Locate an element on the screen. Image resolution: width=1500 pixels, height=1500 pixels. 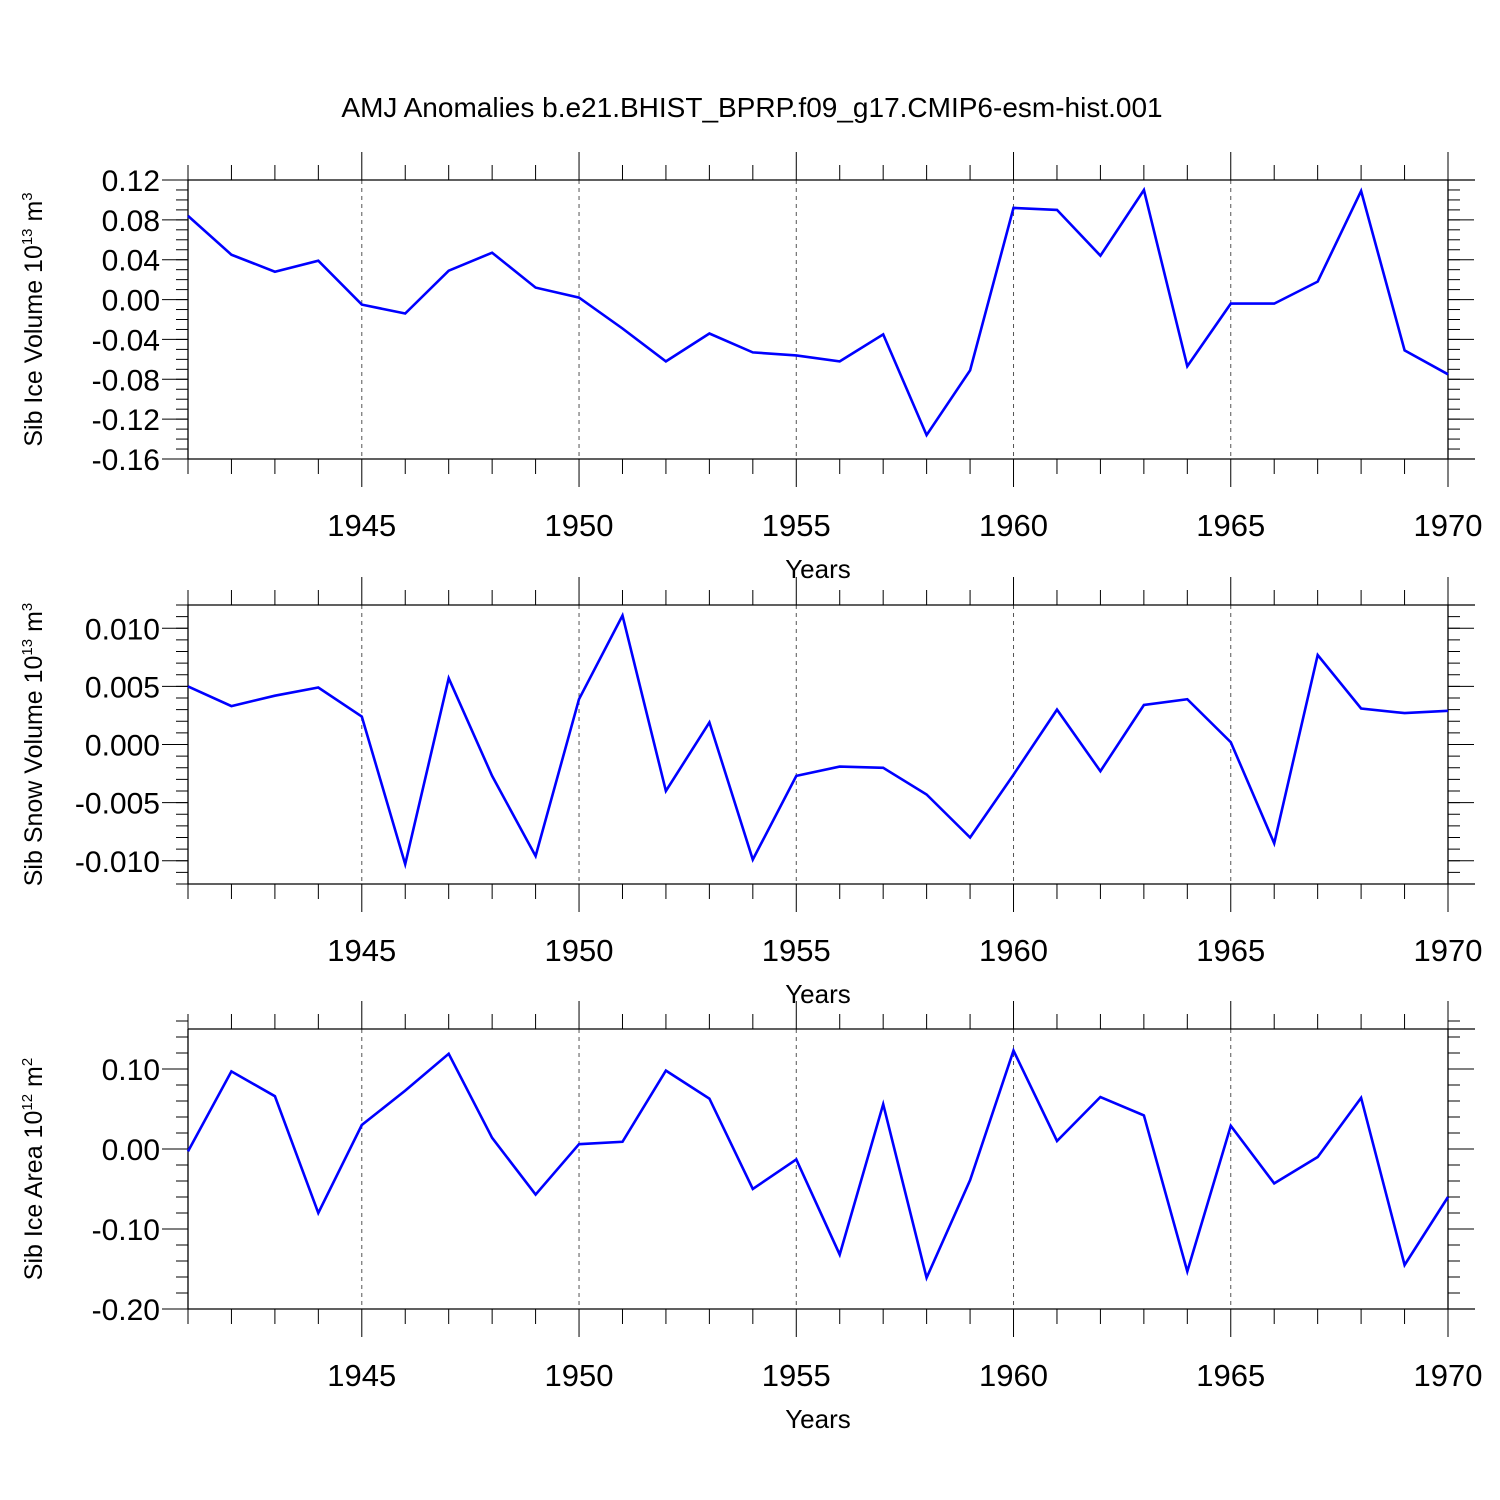
y-tick-label: -0.16 is located at coordinates (126, 460).